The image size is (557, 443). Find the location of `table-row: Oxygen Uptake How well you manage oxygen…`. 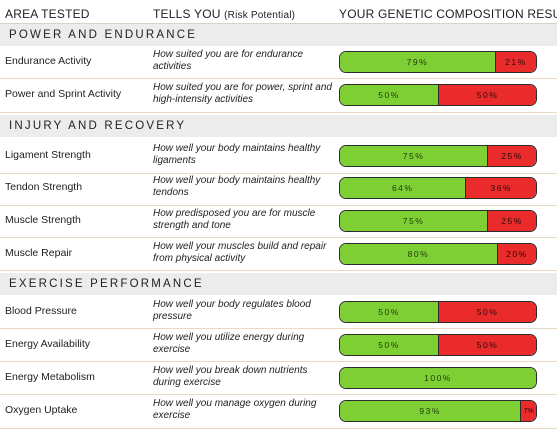

table-row: Oxygen Uptake How well you manage oxygen… is located at coordinates (278, 411).